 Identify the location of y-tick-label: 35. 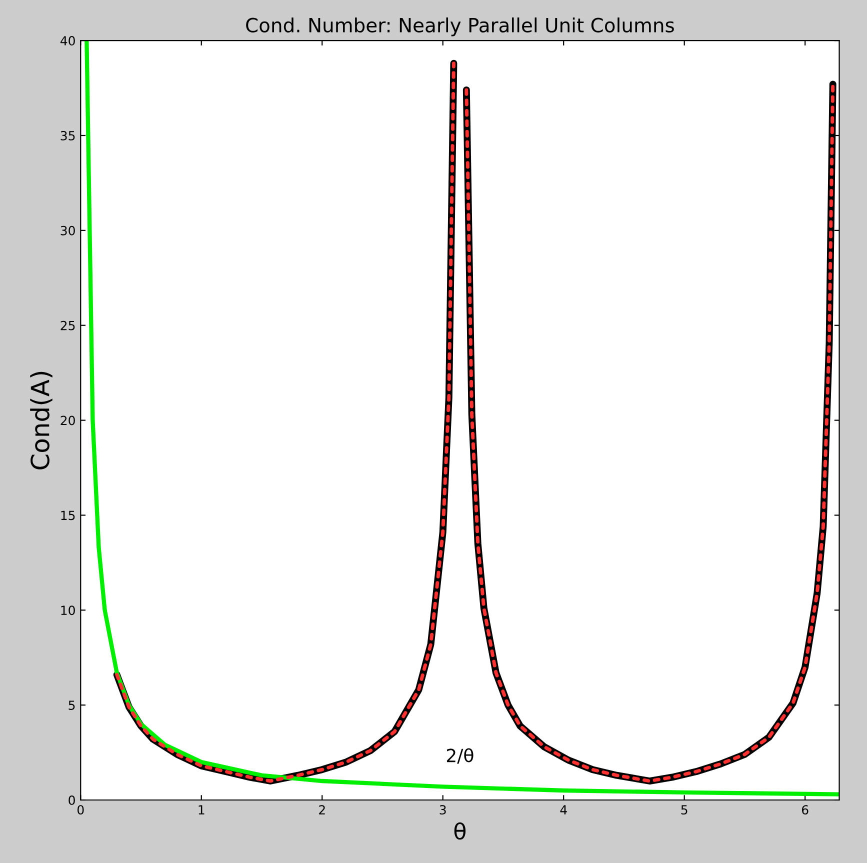
(67, 135).